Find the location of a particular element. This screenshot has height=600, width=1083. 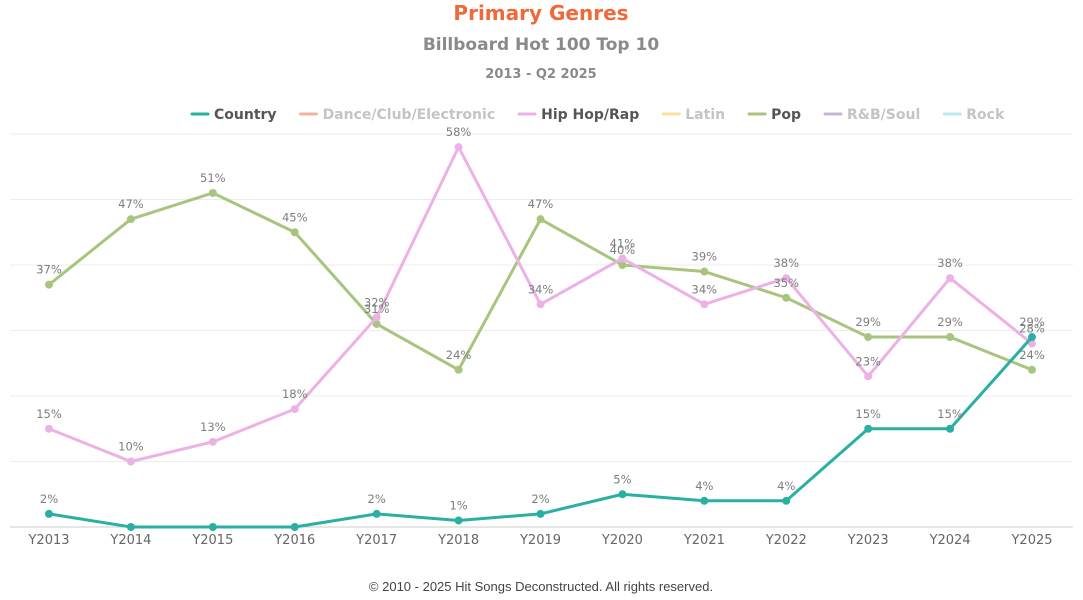

x-tick-label: Y2018 is located at coordinates (458, 540).